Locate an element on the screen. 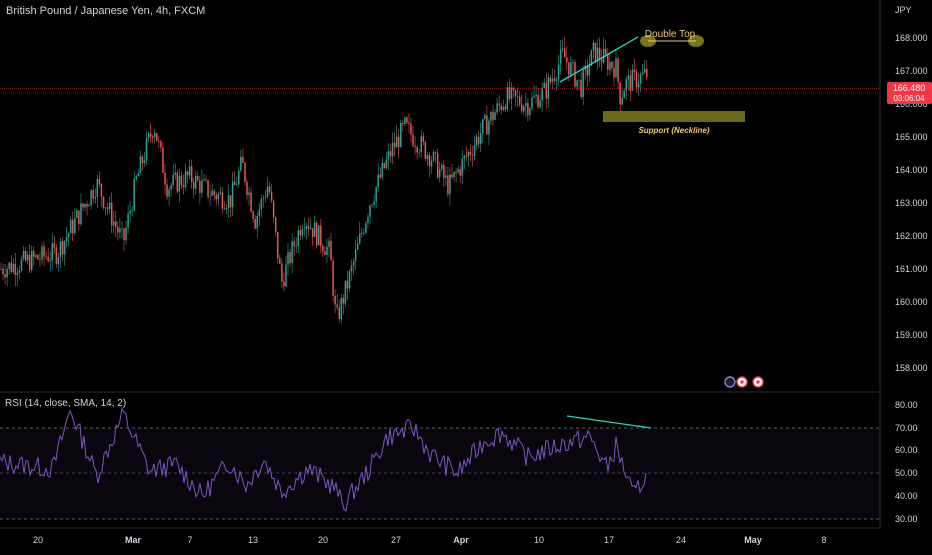 This screenshot has height=555, width=932. rsi-title: RSI (14, close, SMA, 14, 2) is located at coordinates (66, 403).